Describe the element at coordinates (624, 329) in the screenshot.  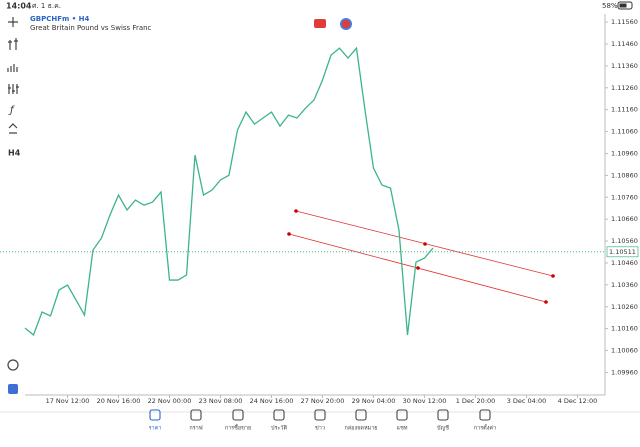
I see `y-tick-label: 1.10160` at that location.